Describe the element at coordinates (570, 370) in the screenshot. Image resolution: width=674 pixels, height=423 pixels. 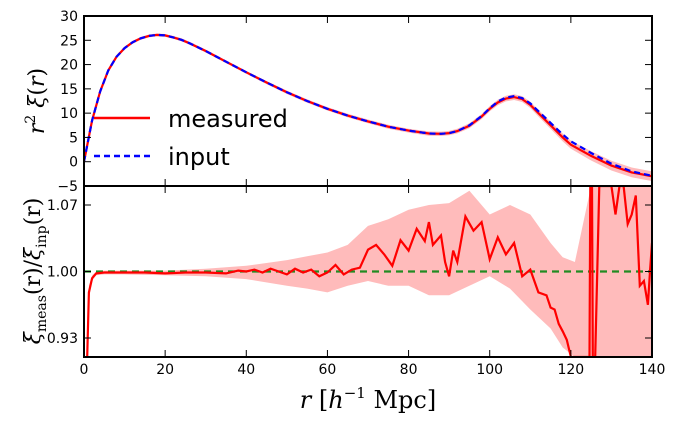
I see `x-tick-label: 120` at that location.